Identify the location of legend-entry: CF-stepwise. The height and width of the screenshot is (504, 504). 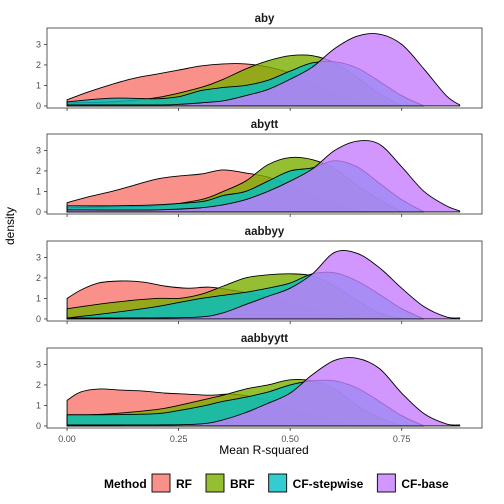
(316, 483).